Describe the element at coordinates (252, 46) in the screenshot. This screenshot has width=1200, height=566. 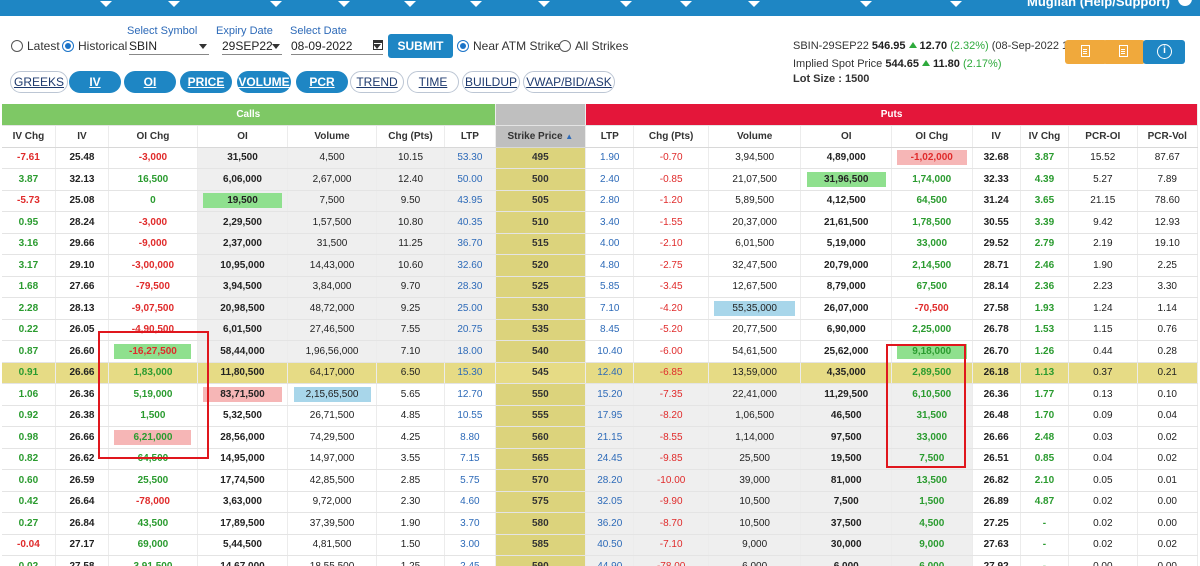
I see `expiry-select: 29SEP22` at that location.